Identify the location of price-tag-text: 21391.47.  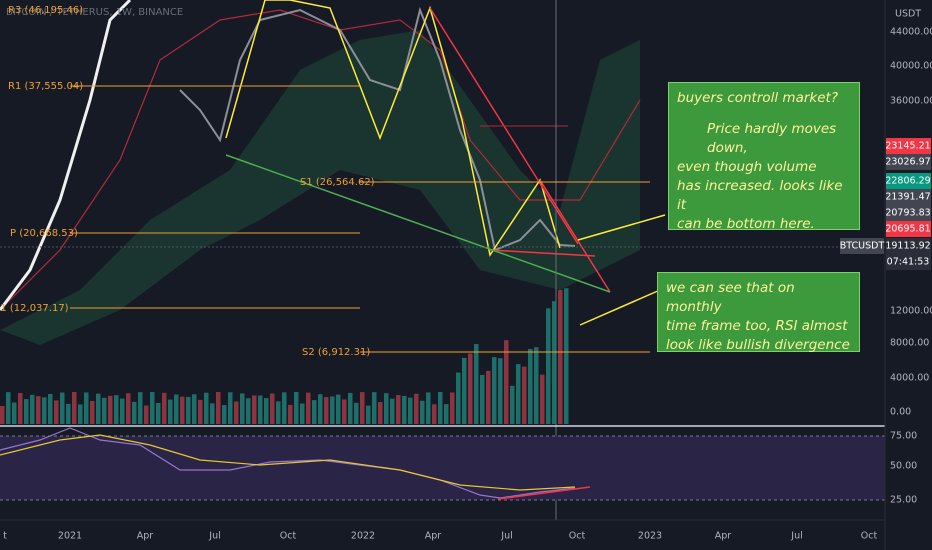
(907, 197).